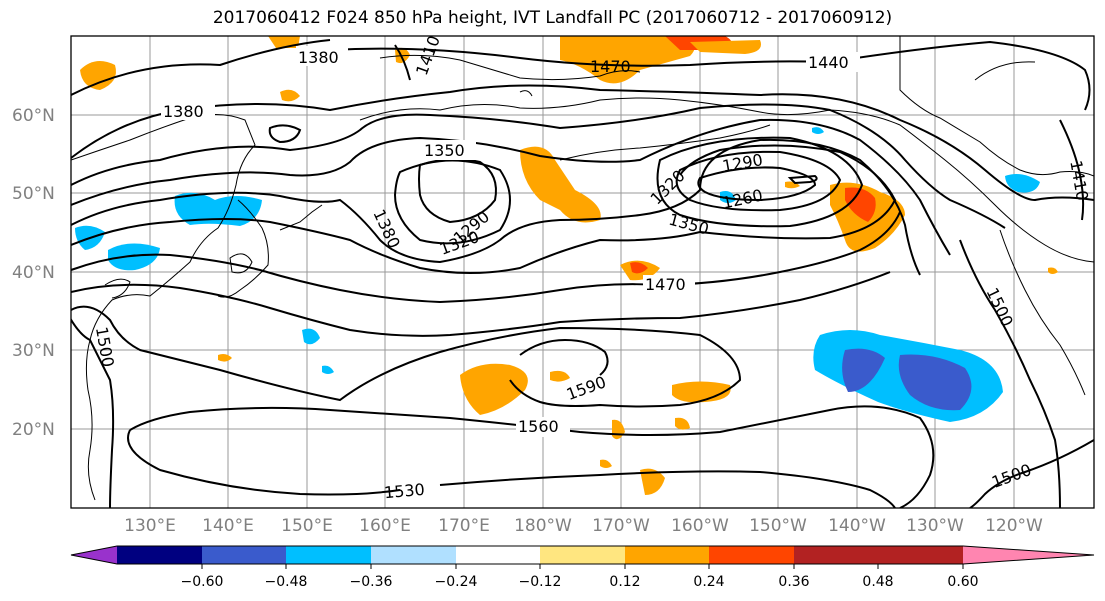 This screenshot has width=1105, height=601. I want to click on lon-label: 150°E, so click(307, 526).